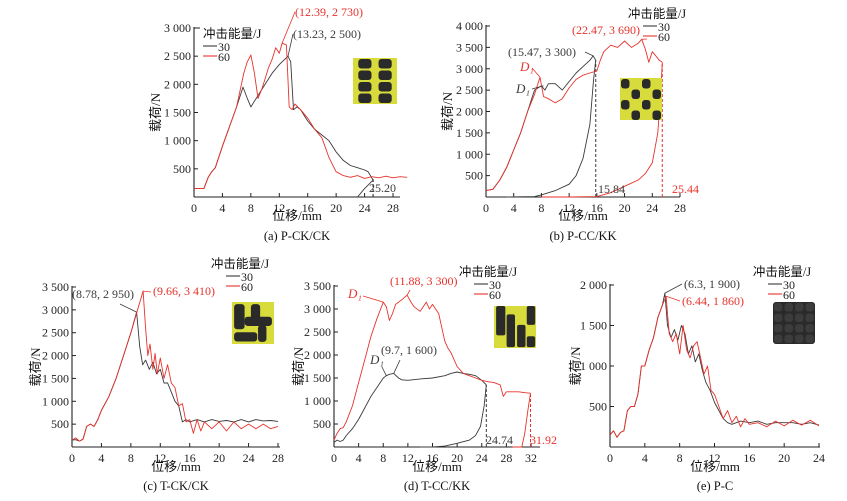 The width and height of the screenshot is (847, 501). What do you see at coordinates (409, 350) in the screenshot?
I see `annotation-label: (9.7, 1 600)` at bounding box center [409, 350].